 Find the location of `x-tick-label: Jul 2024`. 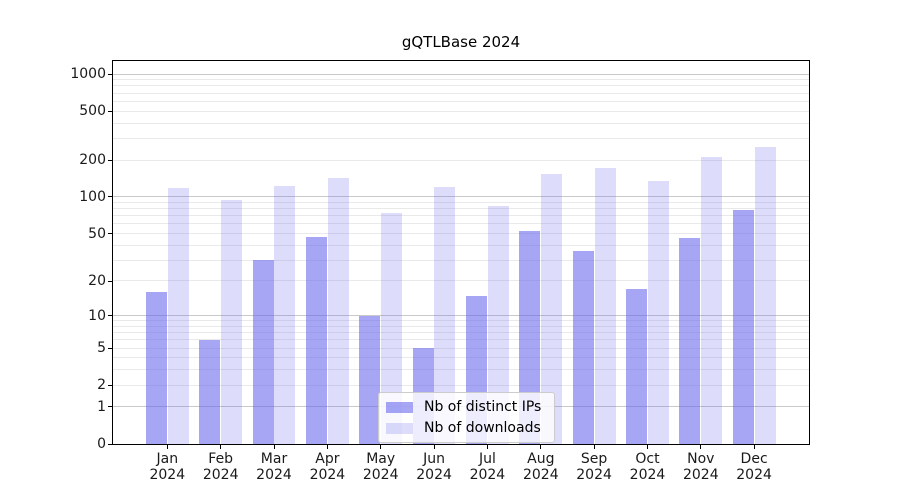

x-tick-label: Jul 2024 is located at coordinates (487, 467).